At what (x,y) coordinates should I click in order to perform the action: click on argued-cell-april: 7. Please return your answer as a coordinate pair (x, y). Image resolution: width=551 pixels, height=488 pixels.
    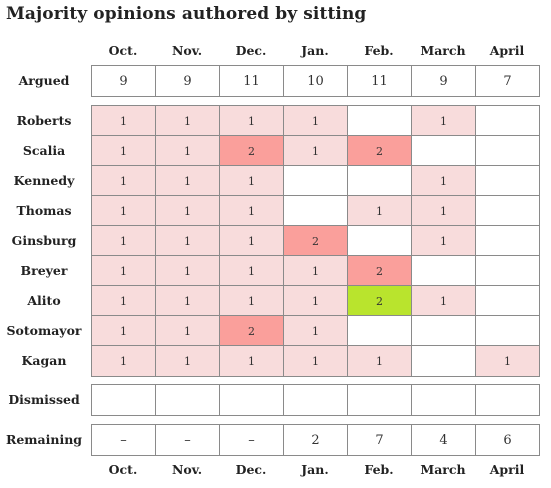
    Looking at the image, I should click on (507, 81).